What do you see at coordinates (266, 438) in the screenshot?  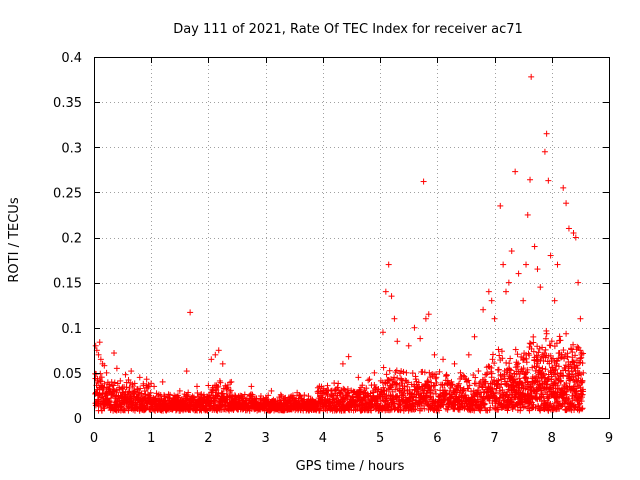 I see `x-tick-label: 3` at bounding box center [266, 438].